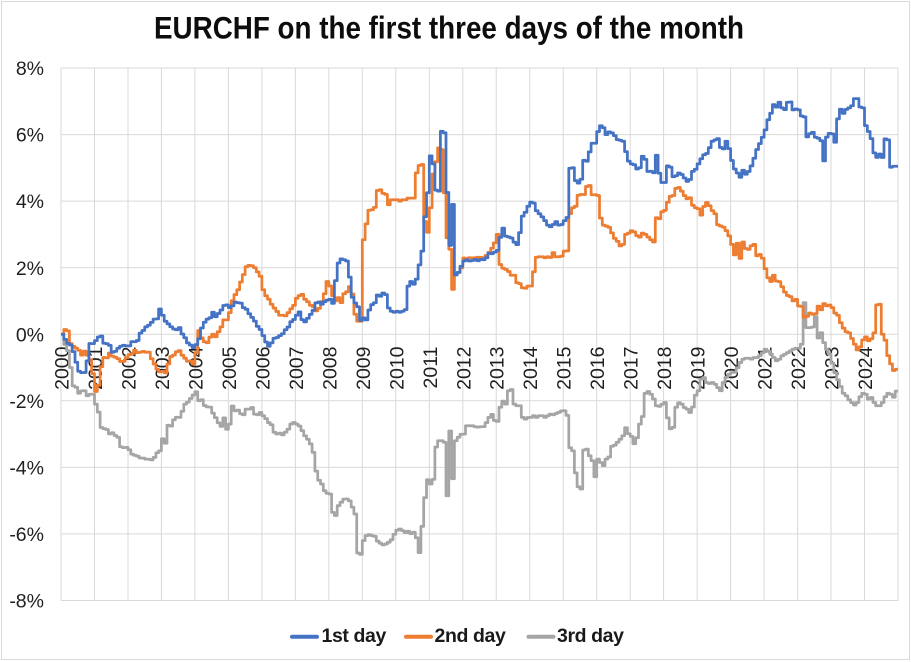  What do you see at coordinates (263, 368) in the screenshot?
I see `svg-text: 2006` at bounding box center [263, 368].